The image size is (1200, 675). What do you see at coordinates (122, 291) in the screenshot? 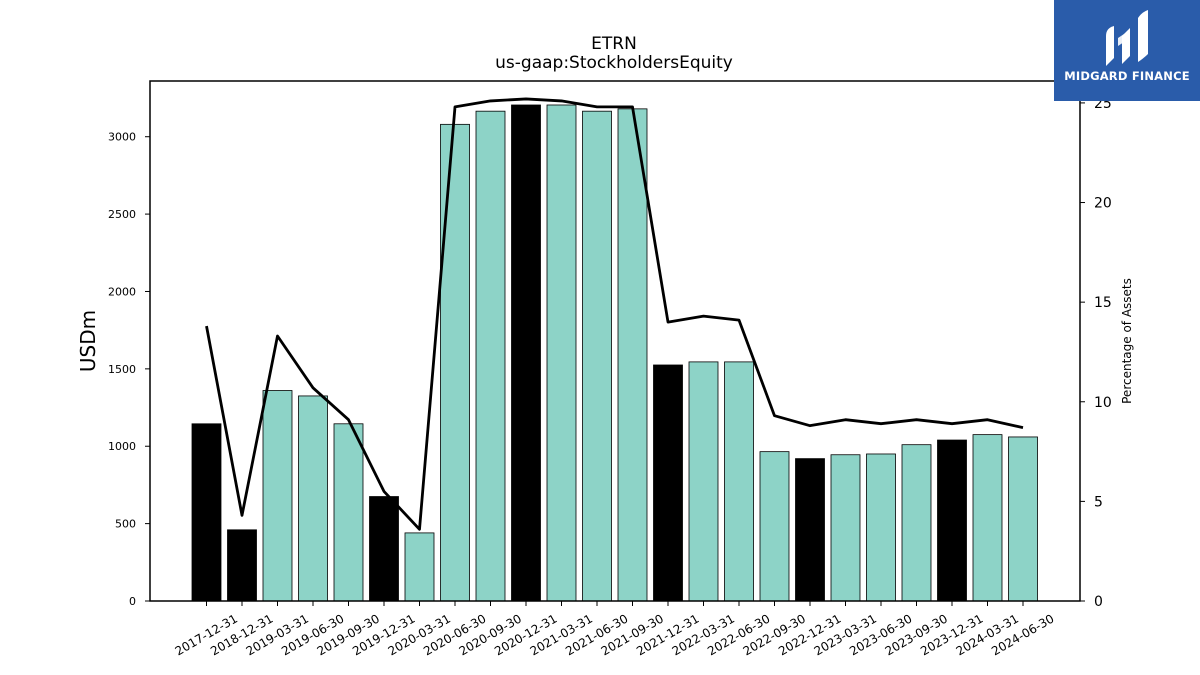
I see `y-tick-label: 2000` at bounding box center [122, 291].